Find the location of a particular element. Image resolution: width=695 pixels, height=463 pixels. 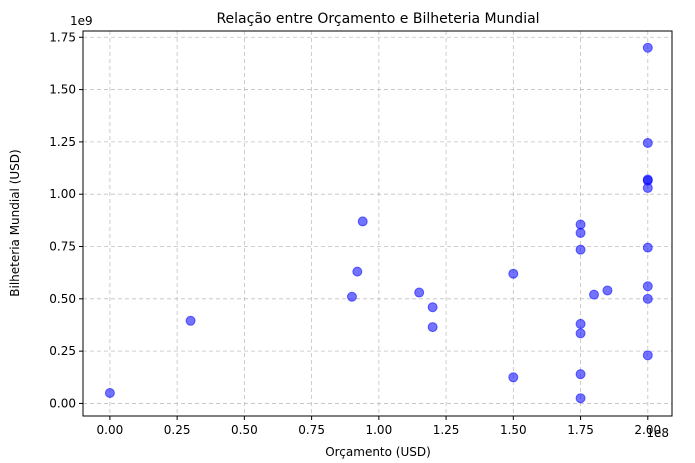

x-tick-label: 0.25 is located at coordinates (177, 430).